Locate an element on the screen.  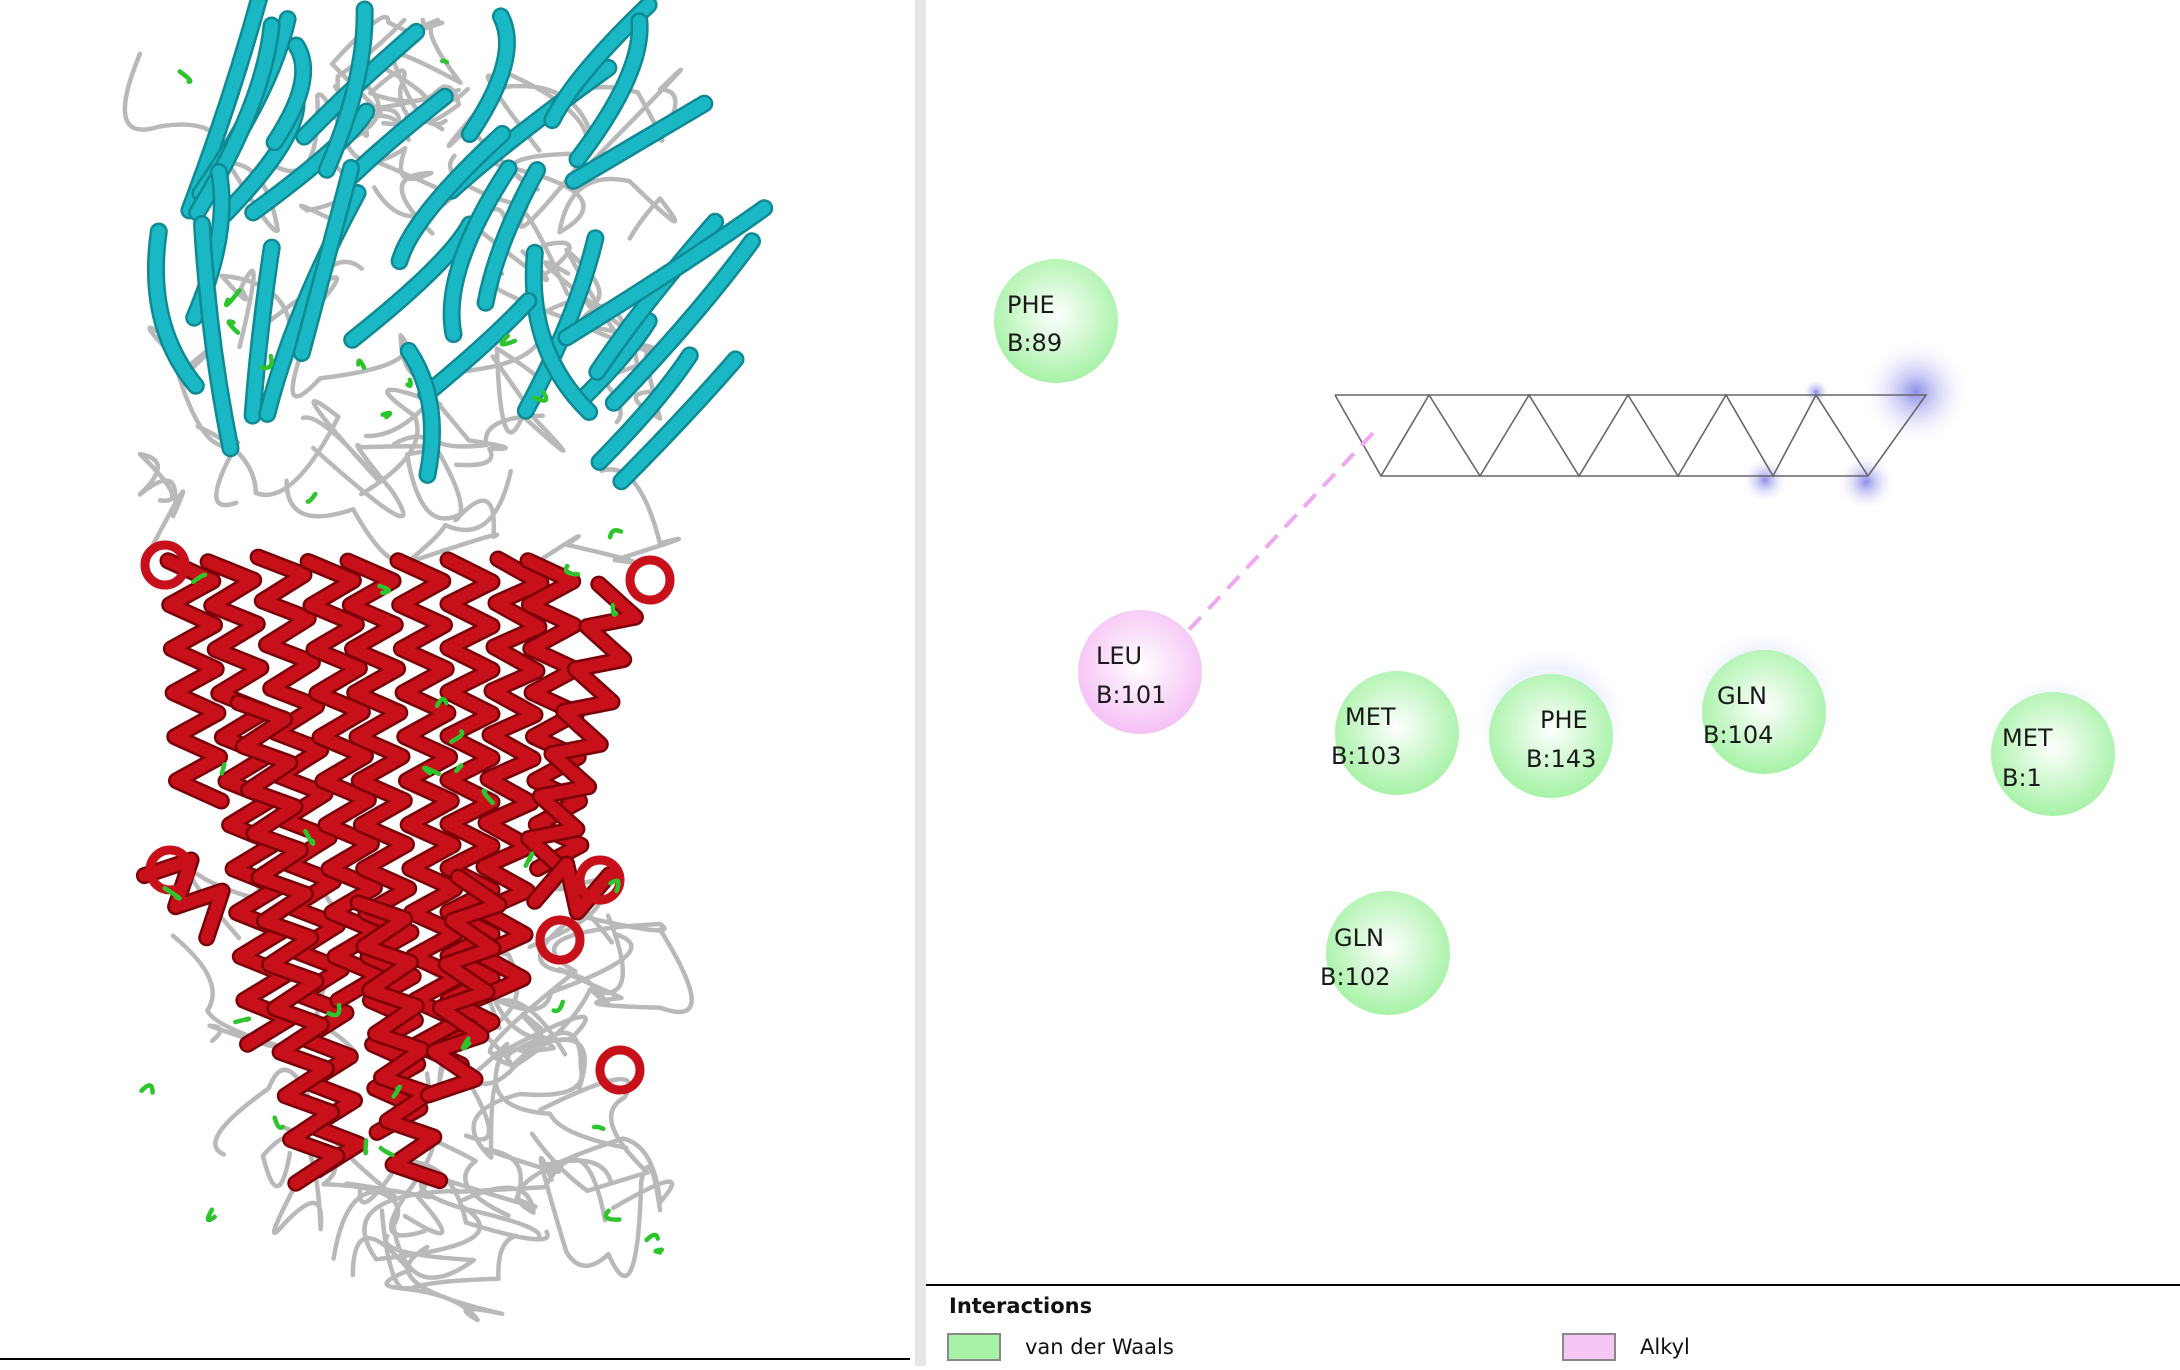
beta-sheets is located at coordinates (460, 245).